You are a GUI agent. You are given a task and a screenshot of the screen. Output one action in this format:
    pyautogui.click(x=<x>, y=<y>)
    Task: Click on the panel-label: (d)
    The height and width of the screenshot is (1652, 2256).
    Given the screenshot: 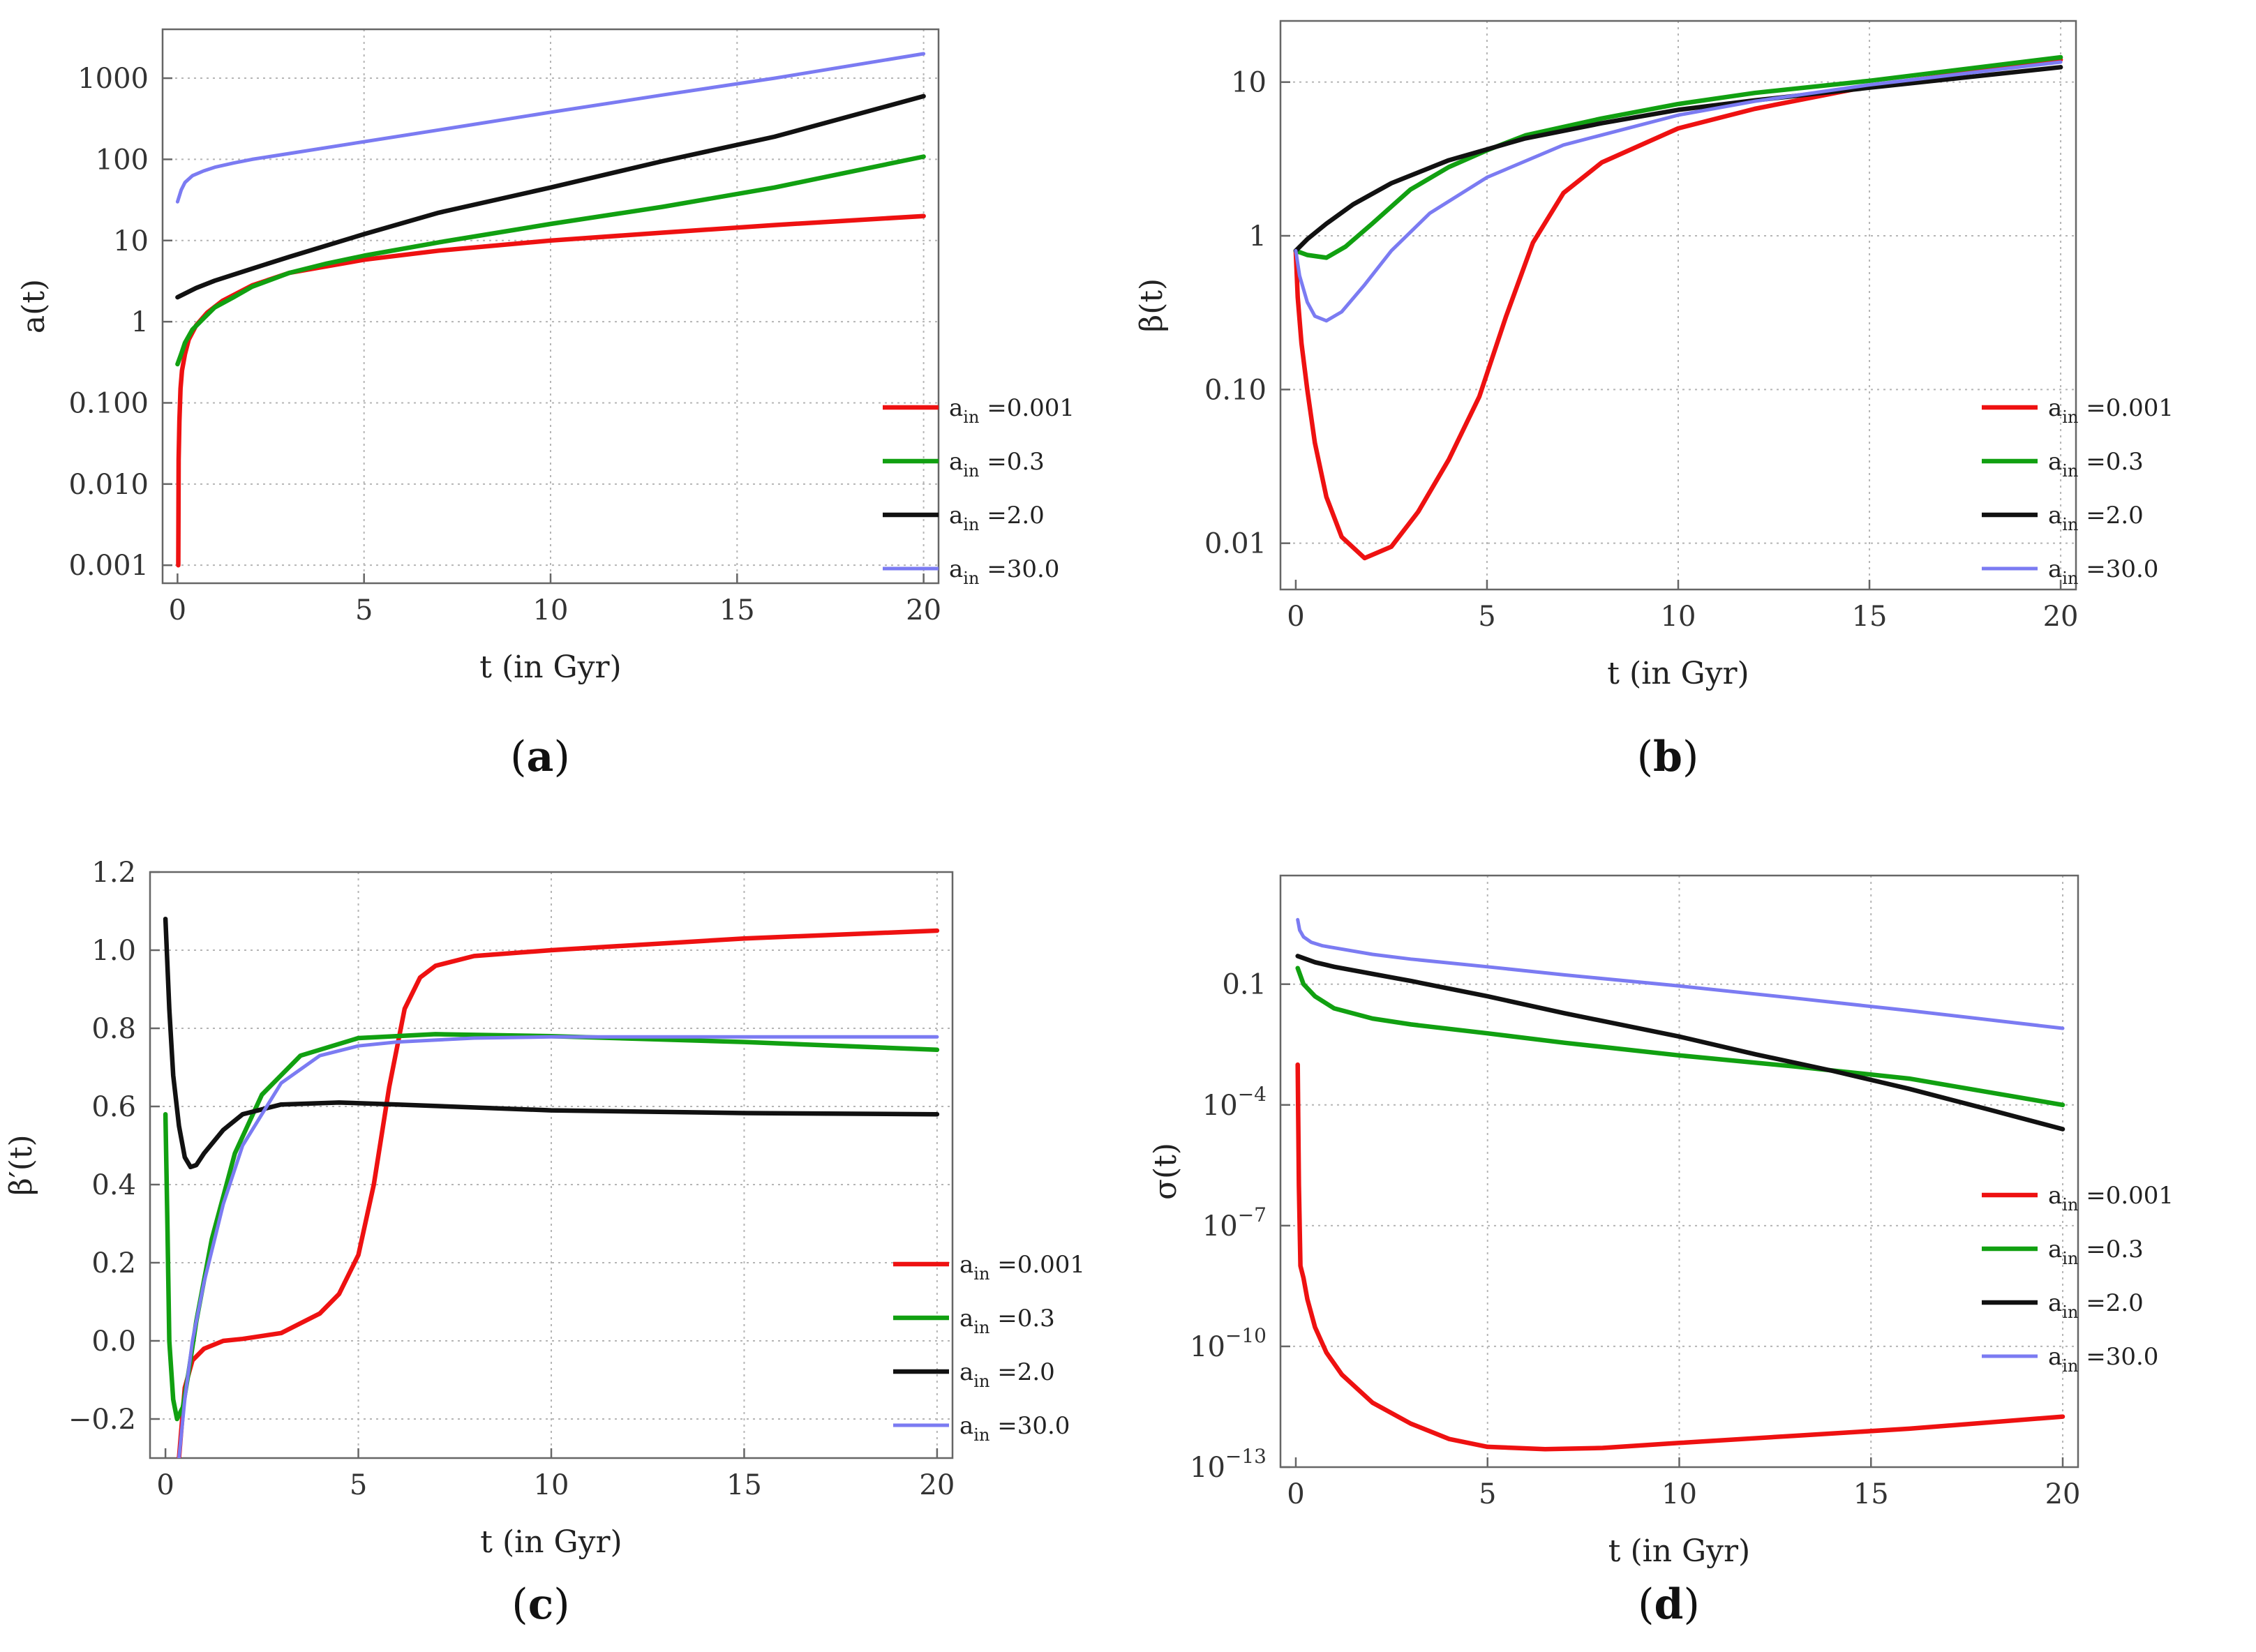 What is the action you would take?
    pyautogui.click(x=1669, y=1604)
    